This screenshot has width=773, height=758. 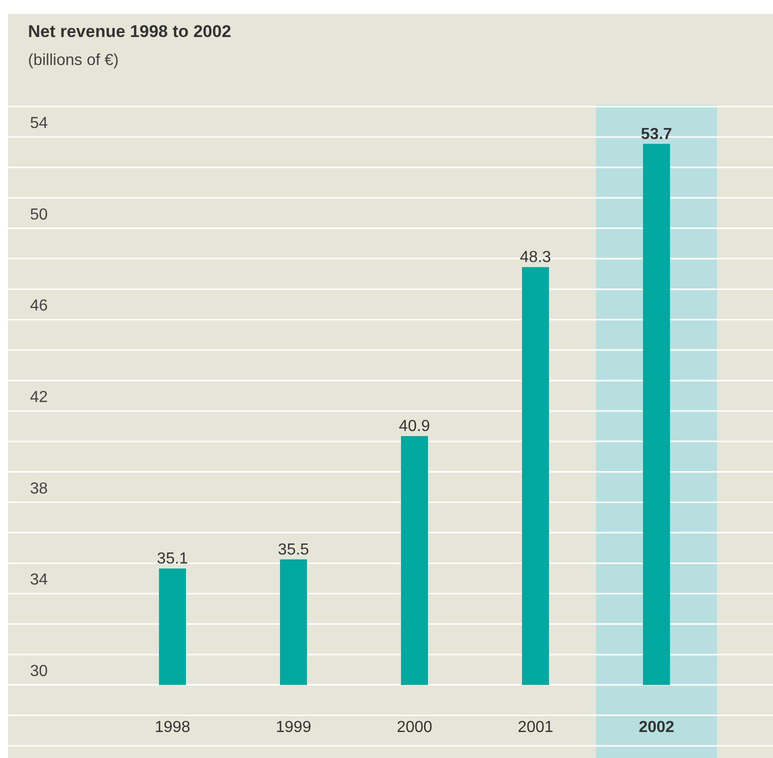 I want to click on data-label: 40.9, so click(x=414, y=427).